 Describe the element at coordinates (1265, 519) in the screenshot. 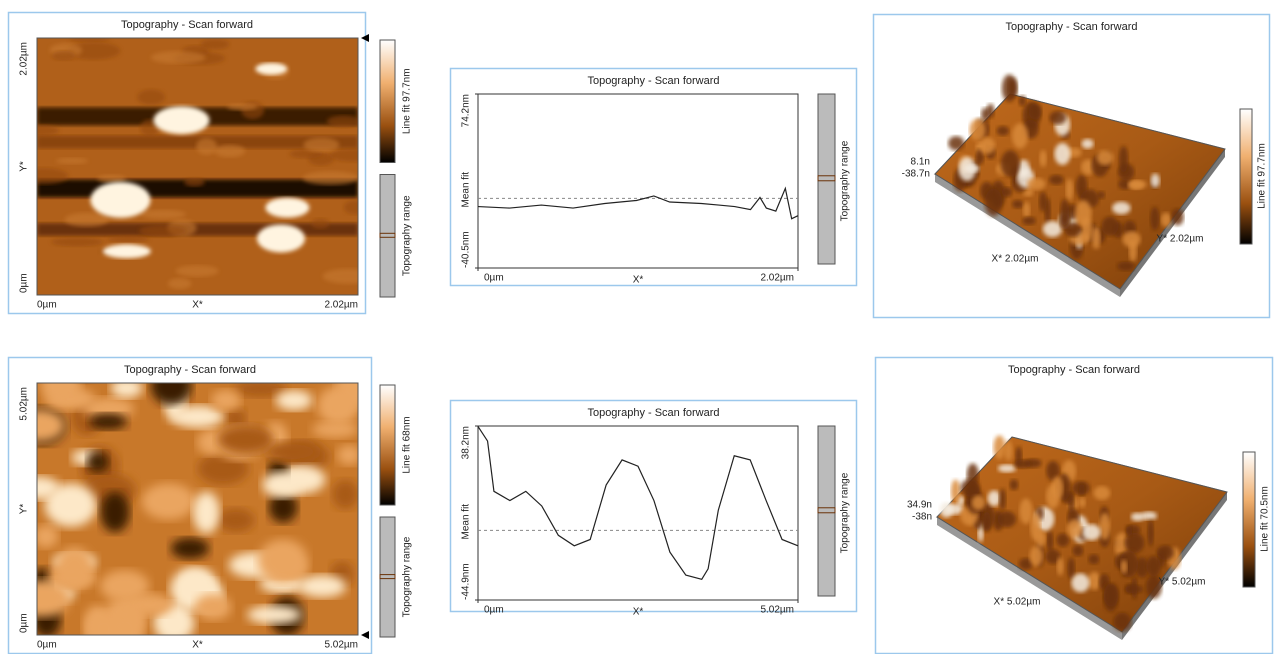

I see `colorbar-label: Line fit 70.5nm` at that location.